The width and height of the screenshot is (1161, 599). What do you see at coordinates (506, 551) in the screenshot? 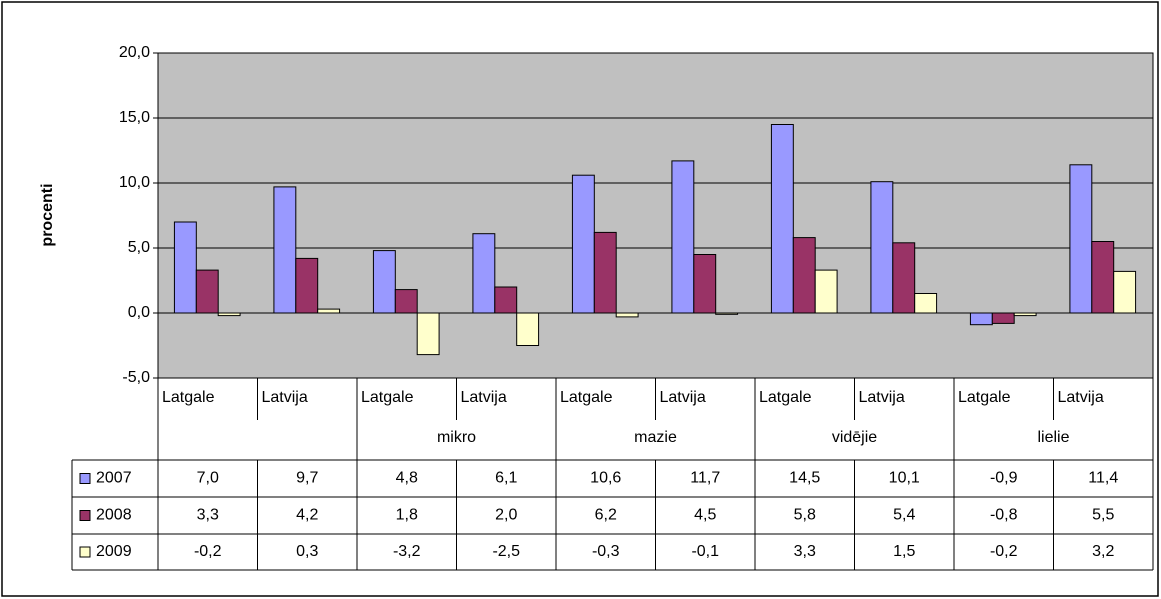
I see `table-cell: -2,5` at bounding box center [506, 551].